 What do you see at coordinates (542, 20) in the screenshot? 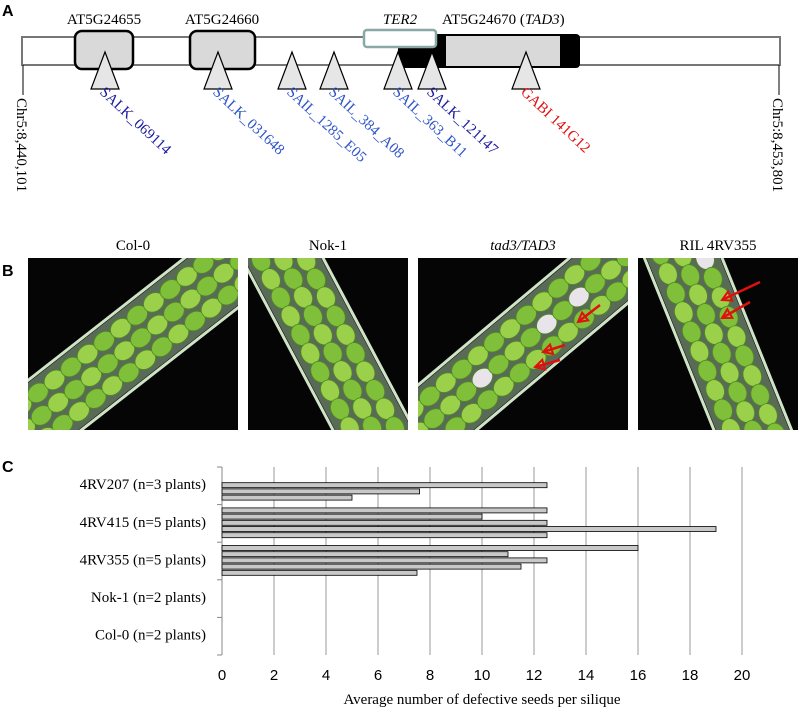
I see `gene-label-part: TAD3` at bounding box center [542, 20].